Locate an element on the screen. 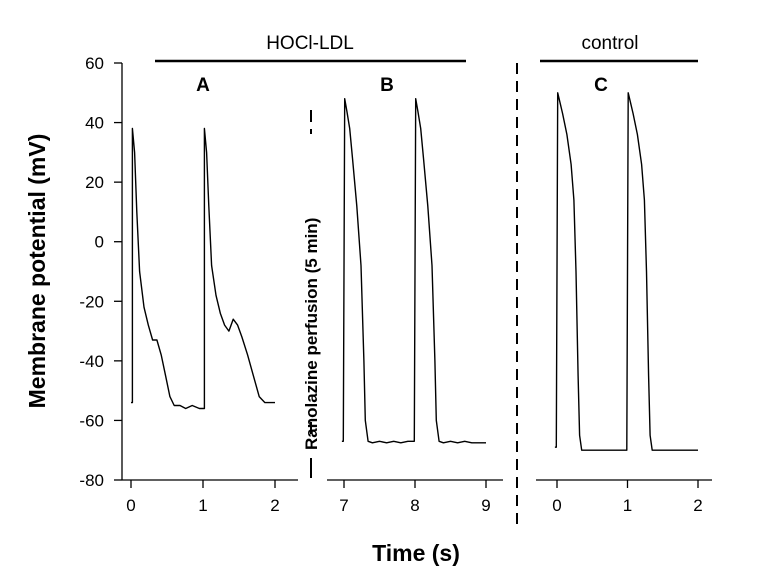  trace-panel-b is located at coordinates (413, 271).